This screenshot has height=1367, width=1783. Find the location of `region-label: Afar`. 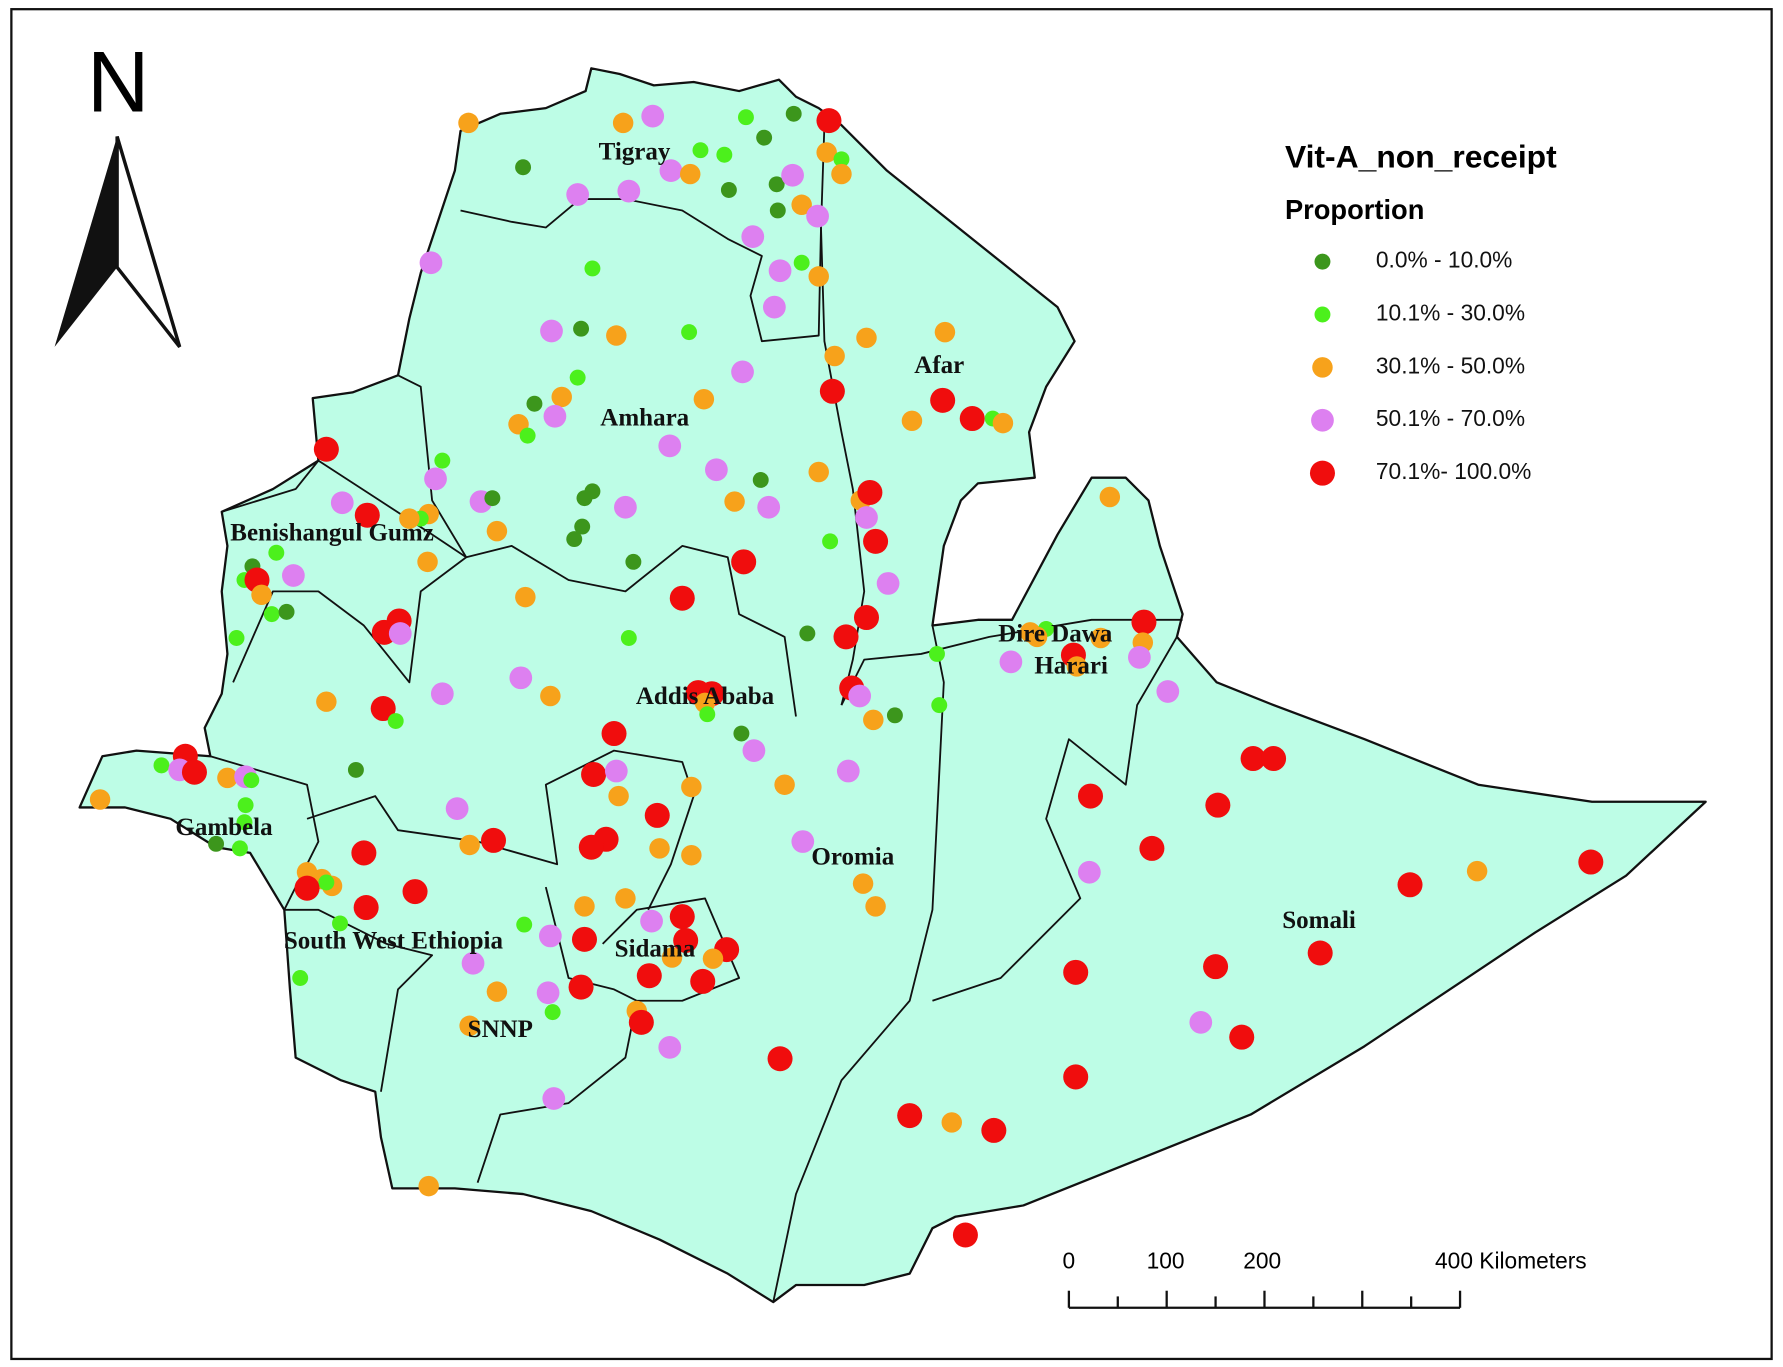

region-label: Afar is located at coordinates (939, 365).